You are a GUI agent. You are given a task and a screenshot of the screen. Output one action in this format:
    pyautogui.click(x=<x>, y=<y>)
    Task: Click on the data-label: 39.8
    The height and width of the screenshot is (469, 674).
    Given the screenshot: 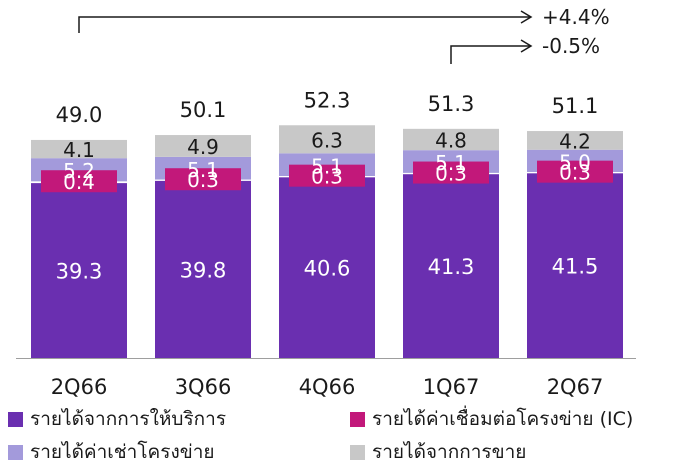 What is the action you would take?
    pyautogui.click(x=203, y=270)
    